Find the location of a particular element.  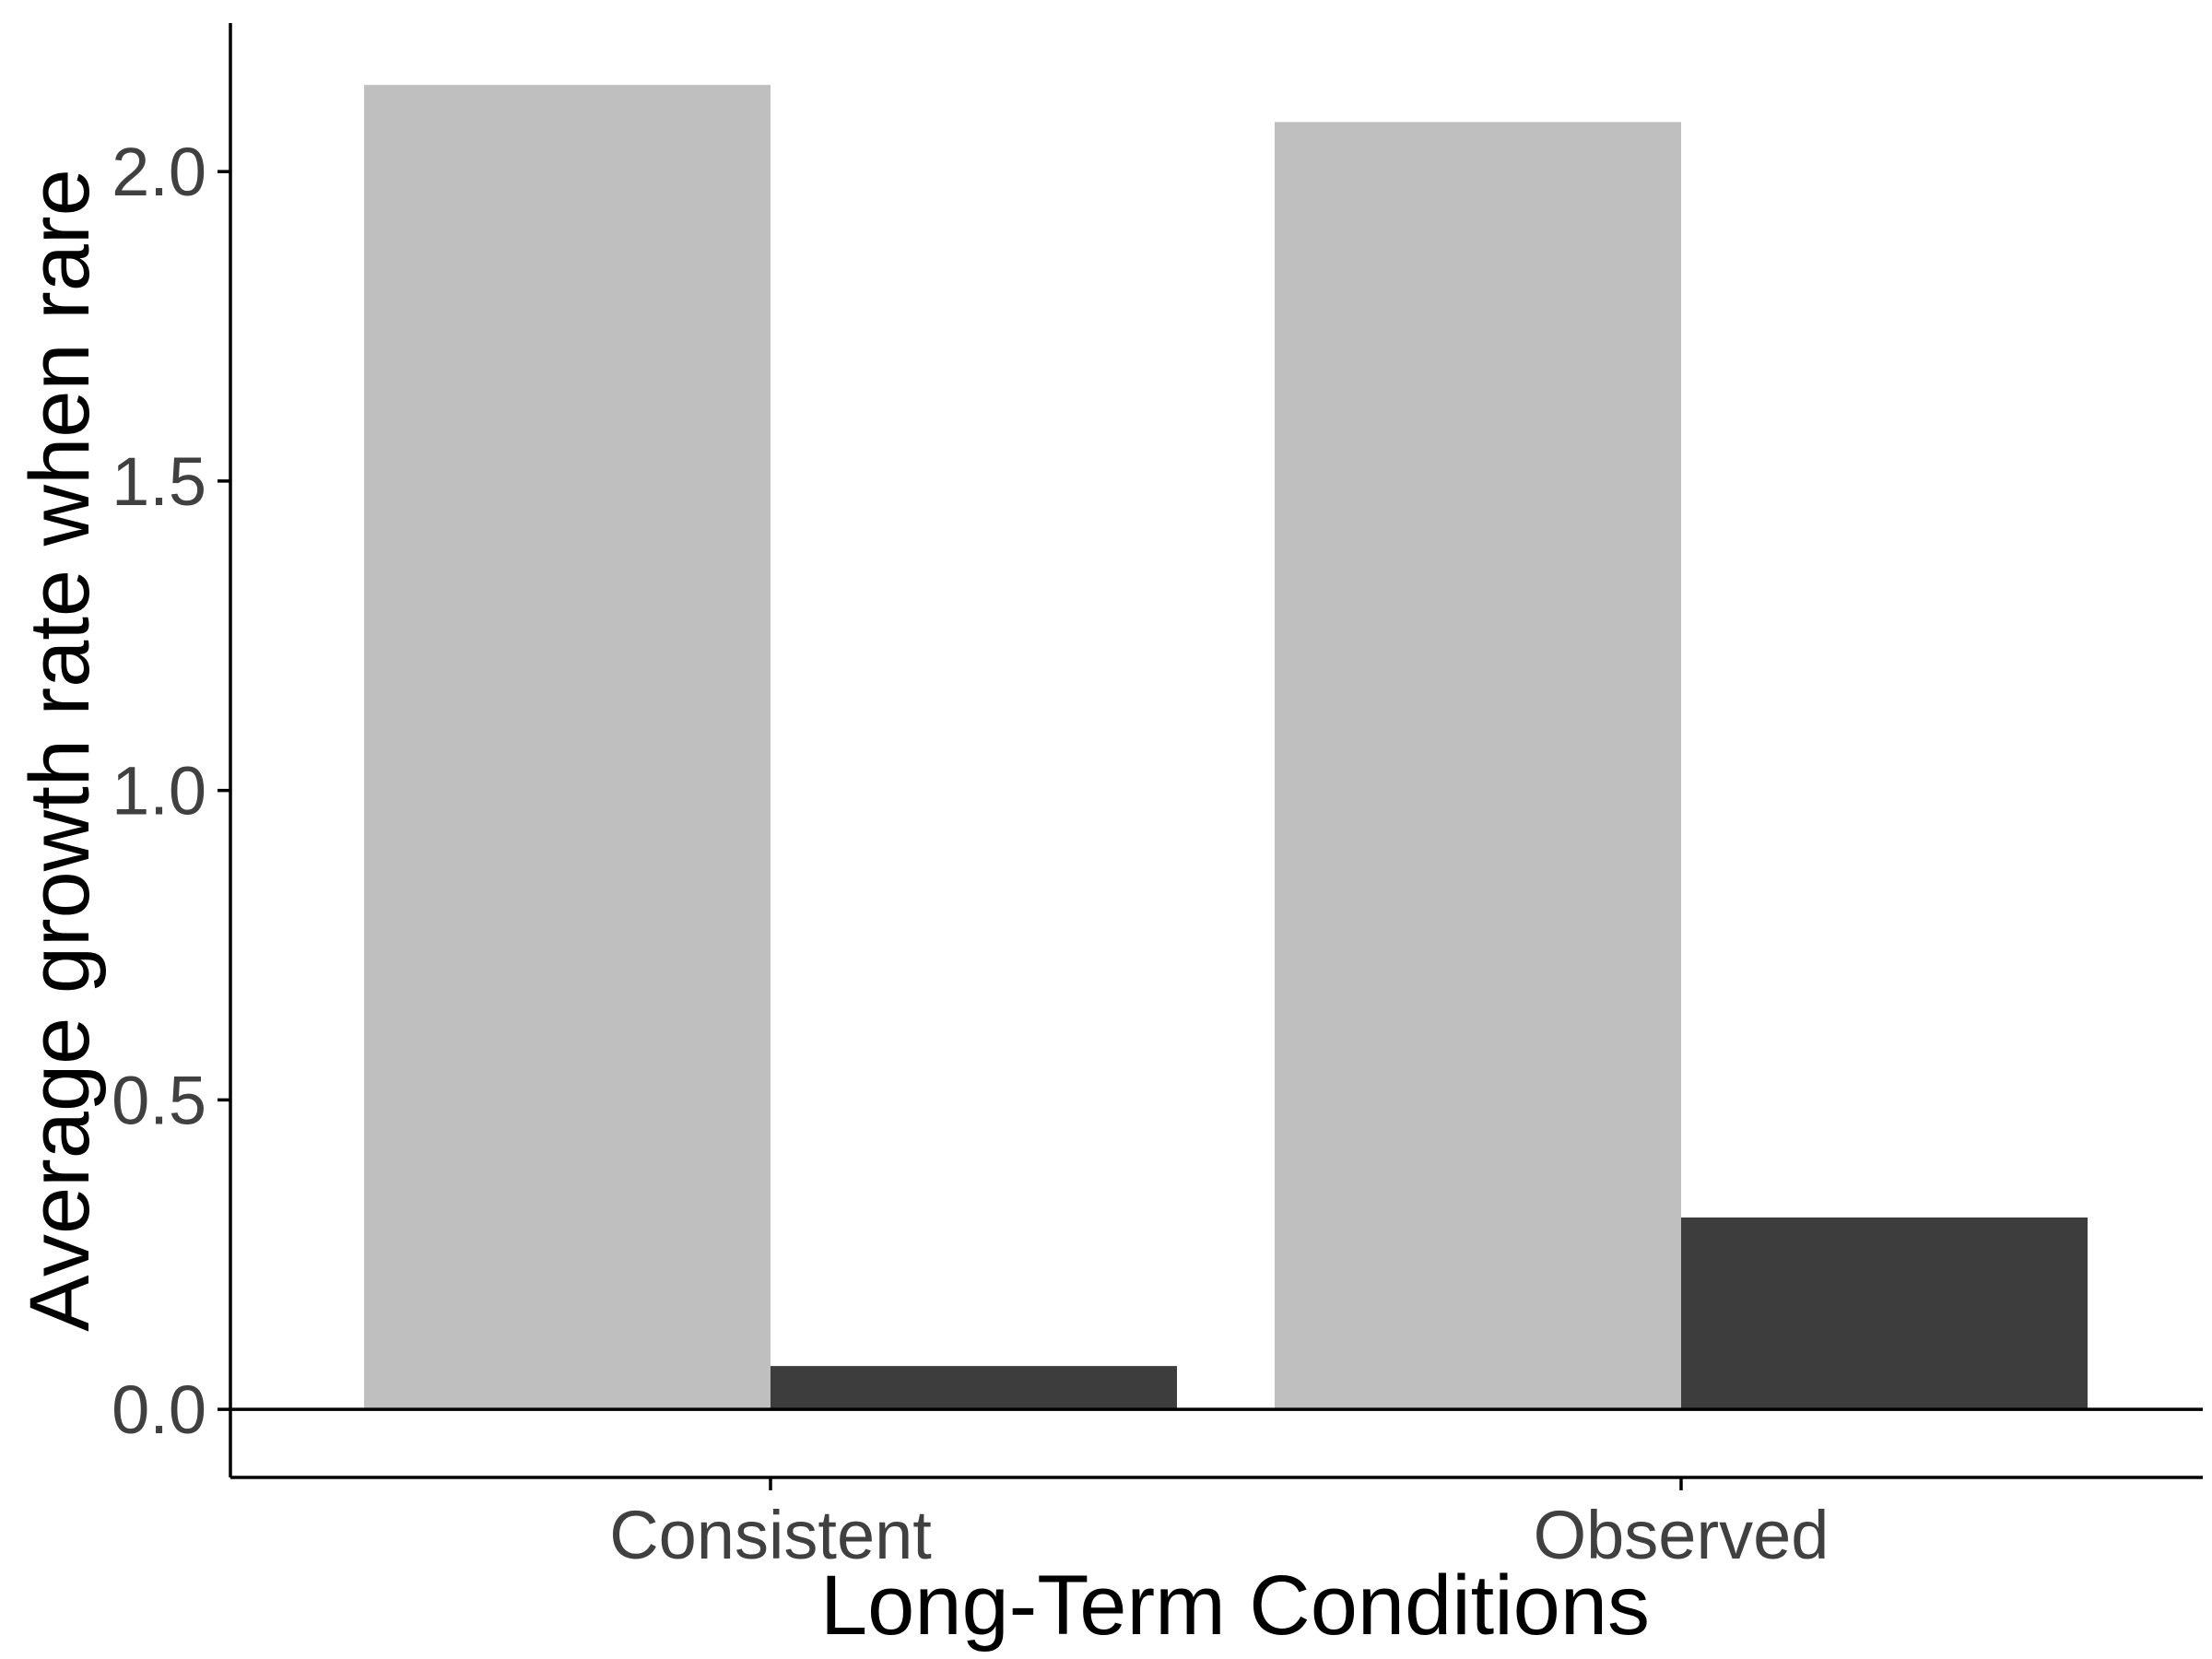

y-tick-label: 0.0 is located at coordinates (159, 1409).